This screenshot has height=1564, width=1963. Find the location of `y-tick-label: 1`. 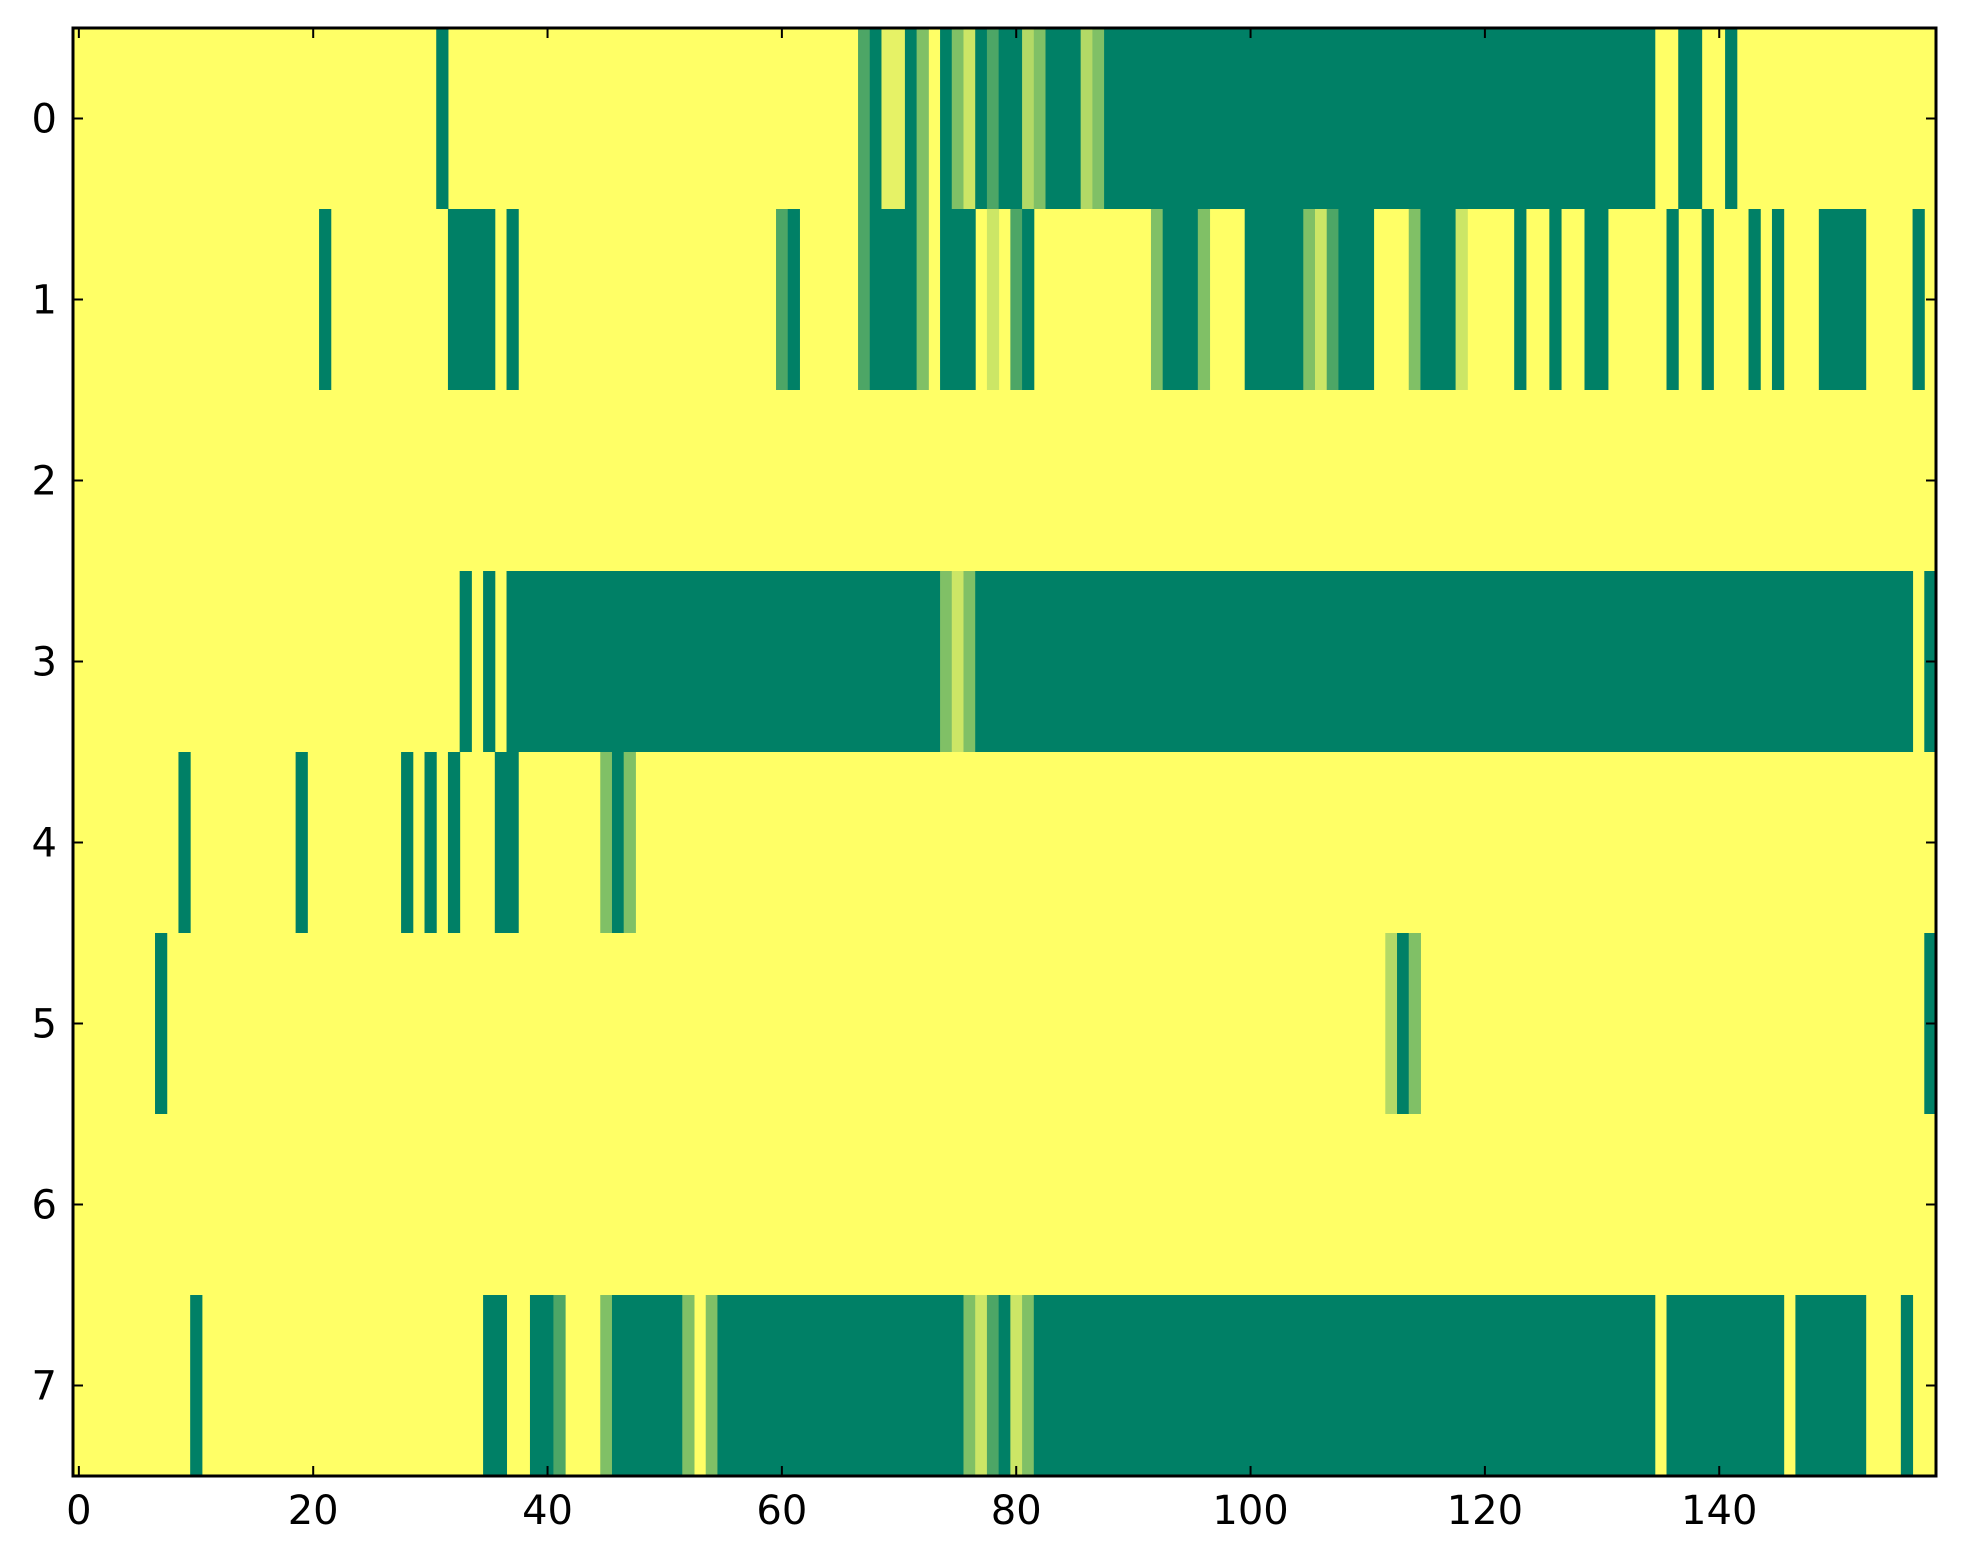

y-tick-label: 1 is located at coordinates (44, 301).